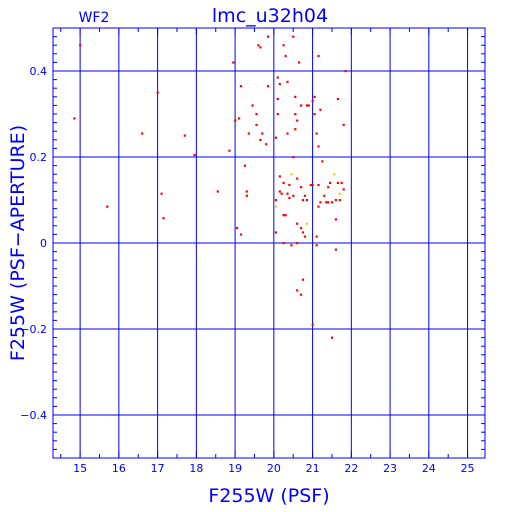 This screenshot has width=512, height=512. What do you see at coordinates (80, 468) in the screenshot?
I see `x-tick-label: 15` at bounding box center [80, 468].